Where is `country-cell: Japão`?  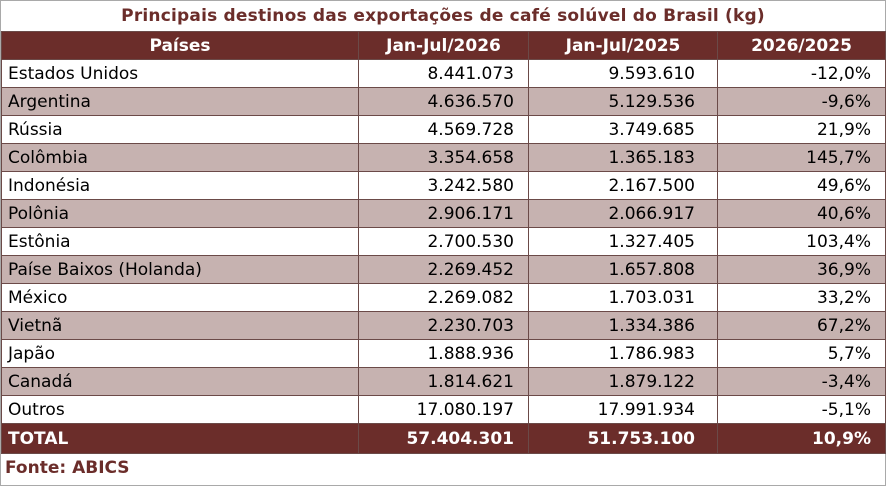
country-cell: Japão is located at coordinates (180, 353).